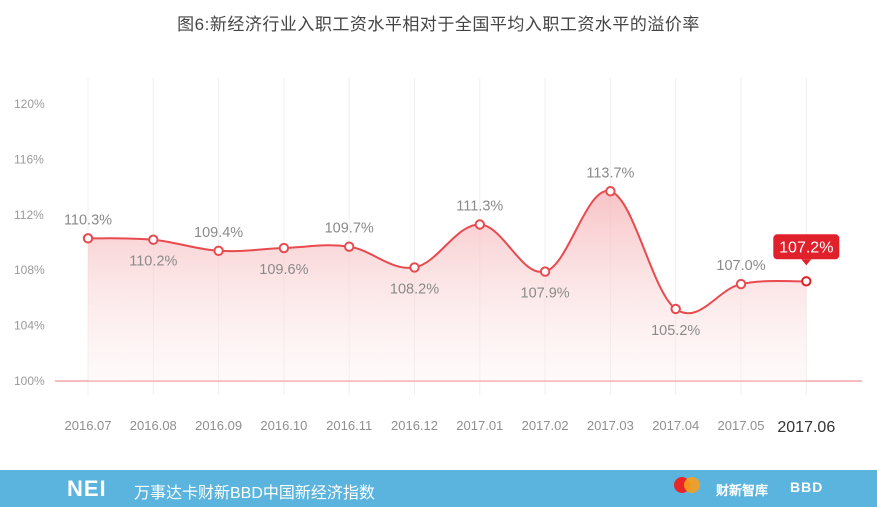 The height and width of the screenshot is (507, 877). What do you see at coordinates (545, 425) in the screenshot?
I see `x-tick-label: 2017.02` at bounding box center [545, 425].